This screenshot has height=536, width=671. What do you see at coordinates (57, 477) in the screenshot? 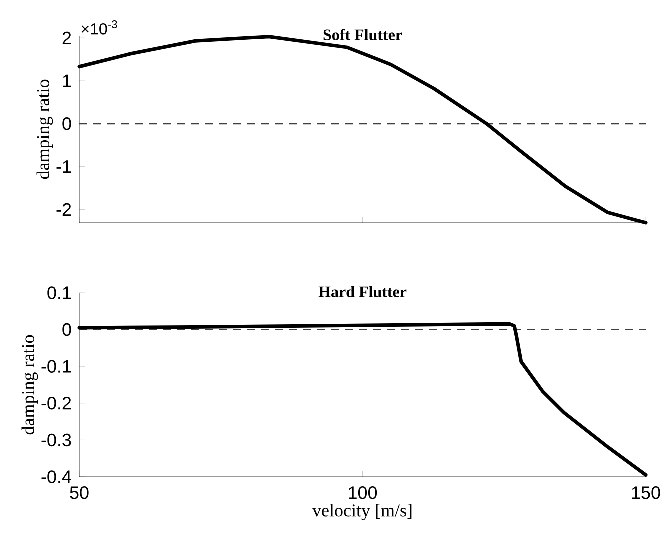
I see `y-tick-label: -0.4` at bounding box center [57, 477].